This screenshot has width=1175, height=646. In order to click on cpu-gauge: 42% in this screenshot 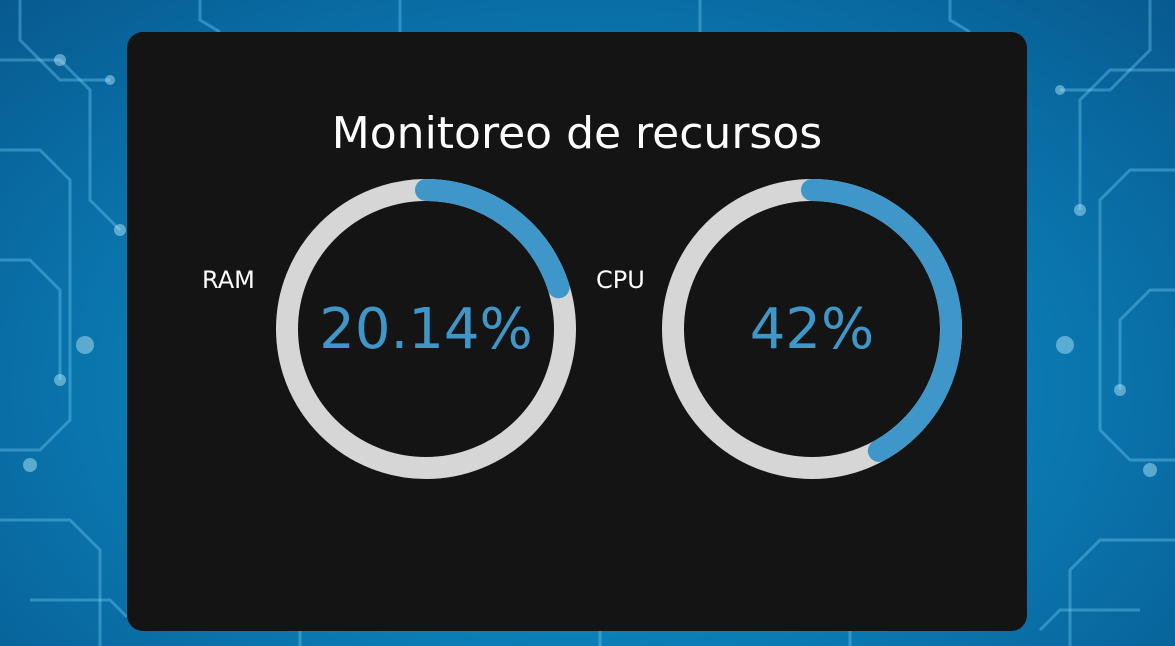, I will do `click(812, 329)`.